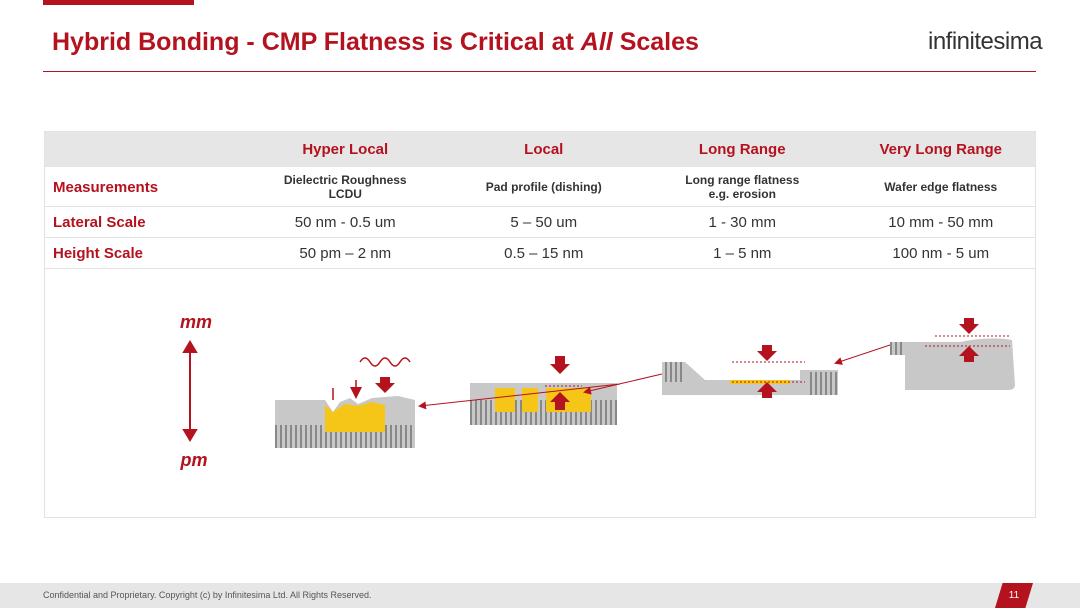 Image resolution: width=1080 pixels, height=608 pixels. I want to click on page-number: 11, so click(1014, 595).